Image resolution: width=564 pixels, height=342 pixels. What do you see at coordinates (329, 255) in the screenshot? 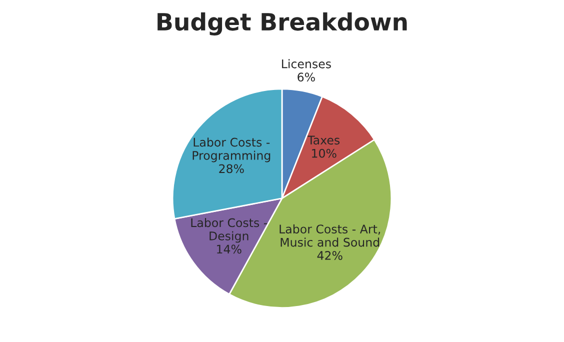
I see `data-label: 42%` at bounding box center [329, 255].